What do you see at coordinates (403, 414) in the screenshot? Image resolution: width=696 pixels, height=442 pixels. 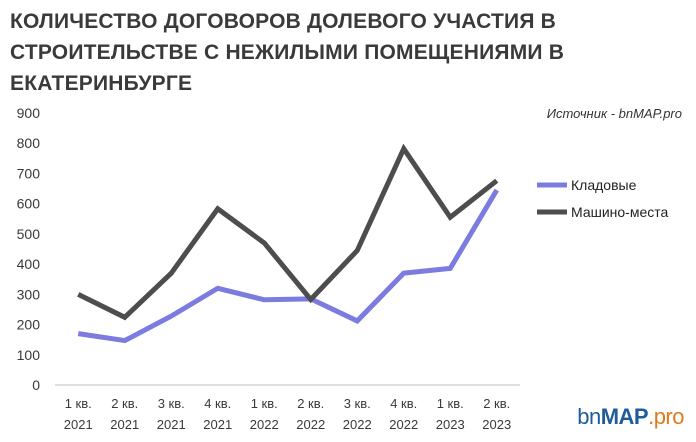 I see `x-tick-label: 4 кв. 2022` at bounding box center [403, 414].